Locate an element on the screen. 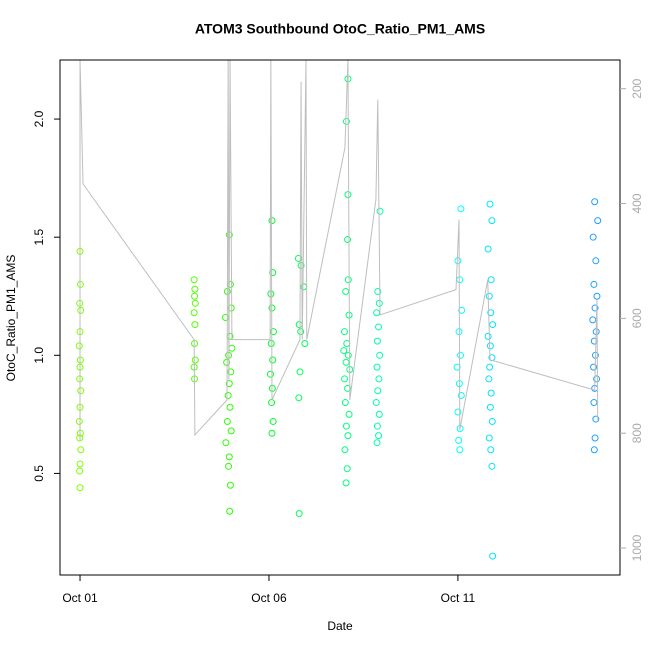  x-tick-label: Oct 01 is located at coordinates (80, 598).